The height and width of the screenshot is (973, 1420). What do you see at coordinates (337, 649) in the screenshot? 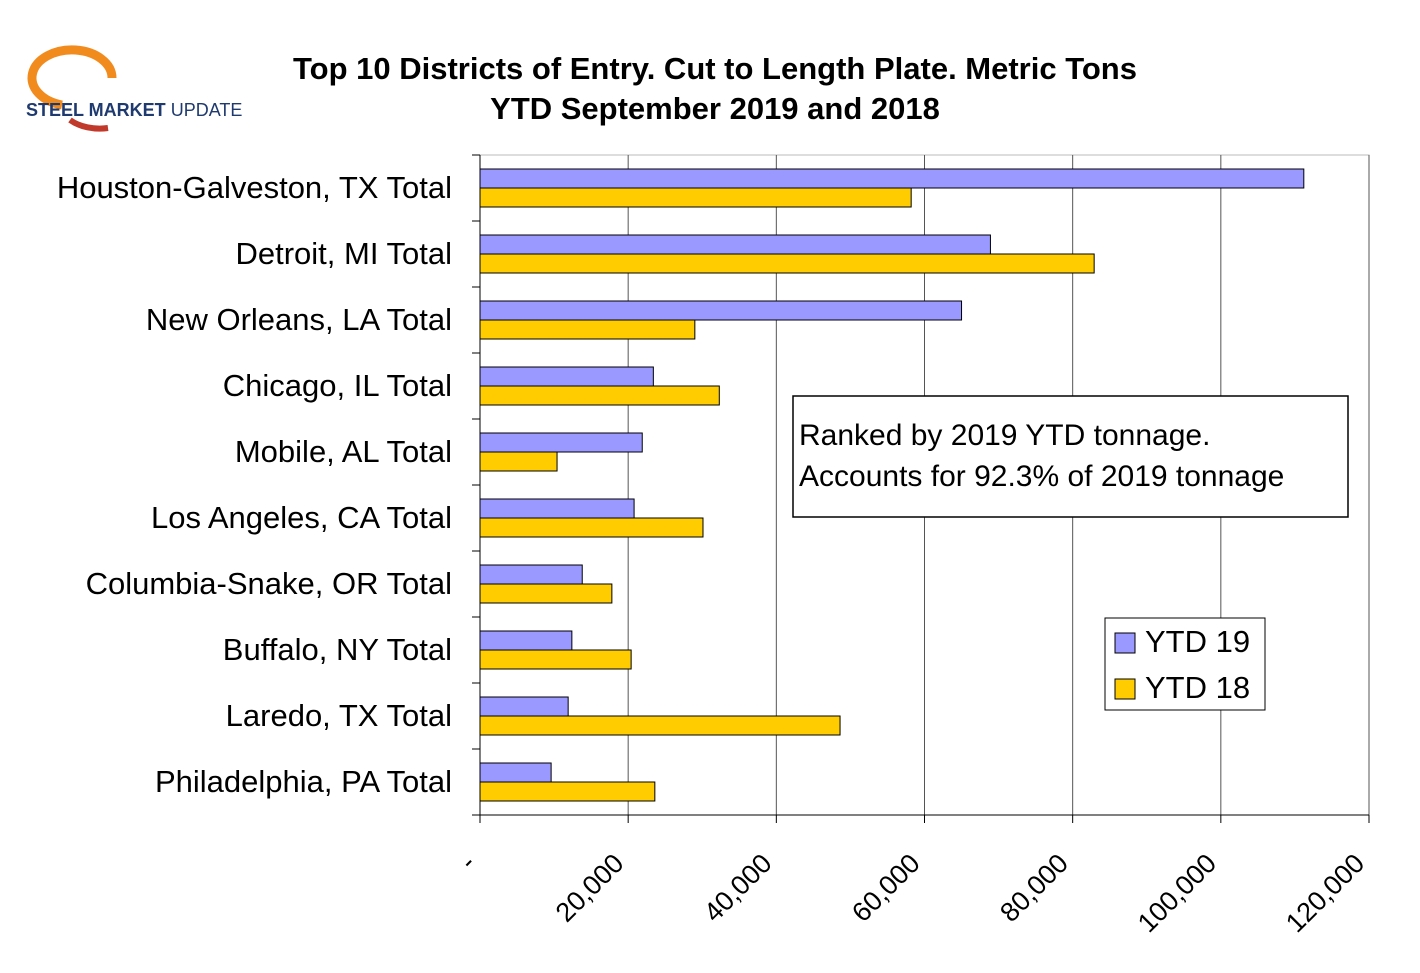
I see `y-tick-label: Buffalo, NY Total` at bounding box center [337, 649].